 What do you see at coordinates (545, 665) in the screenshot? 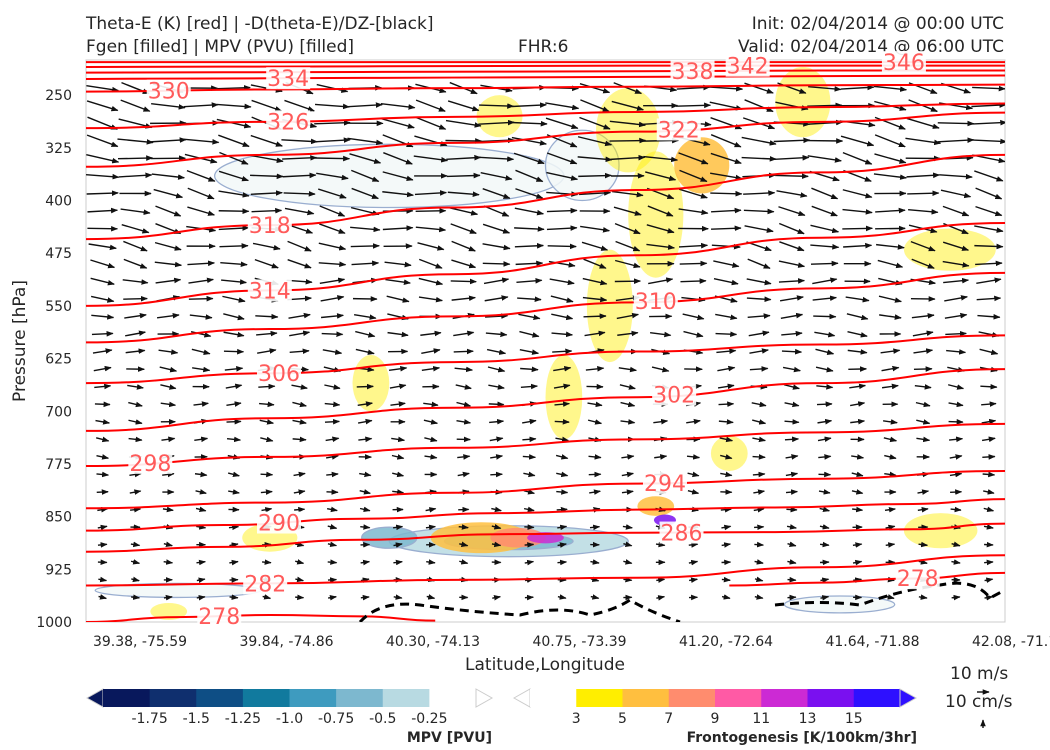
I see `x-axis-label: Latitude,Longitude` at bounding box center [545, 665].